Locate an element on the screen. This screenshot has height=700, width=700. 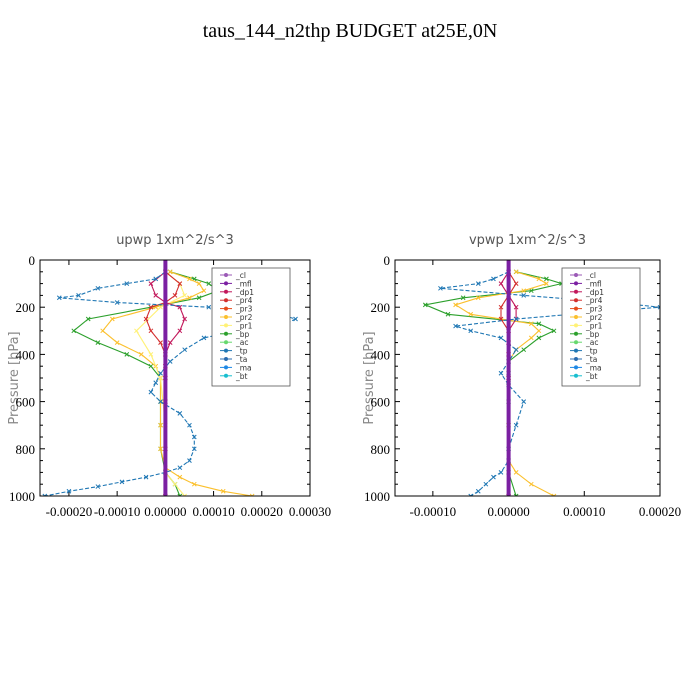
legend-label: _mfl is located at coordinates (593, 283).